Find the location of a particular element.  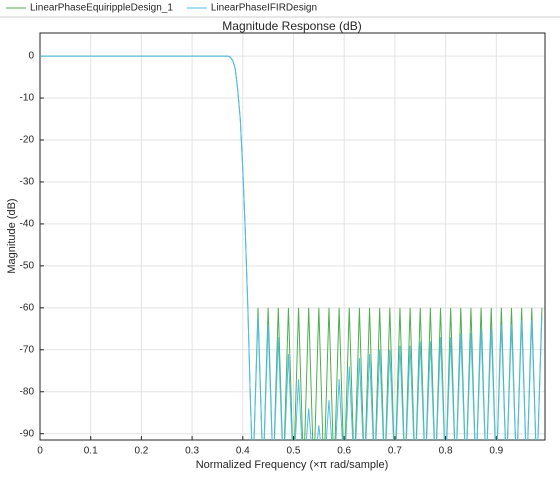

y-tick-label: -40 is located at coordinates (27, 224).